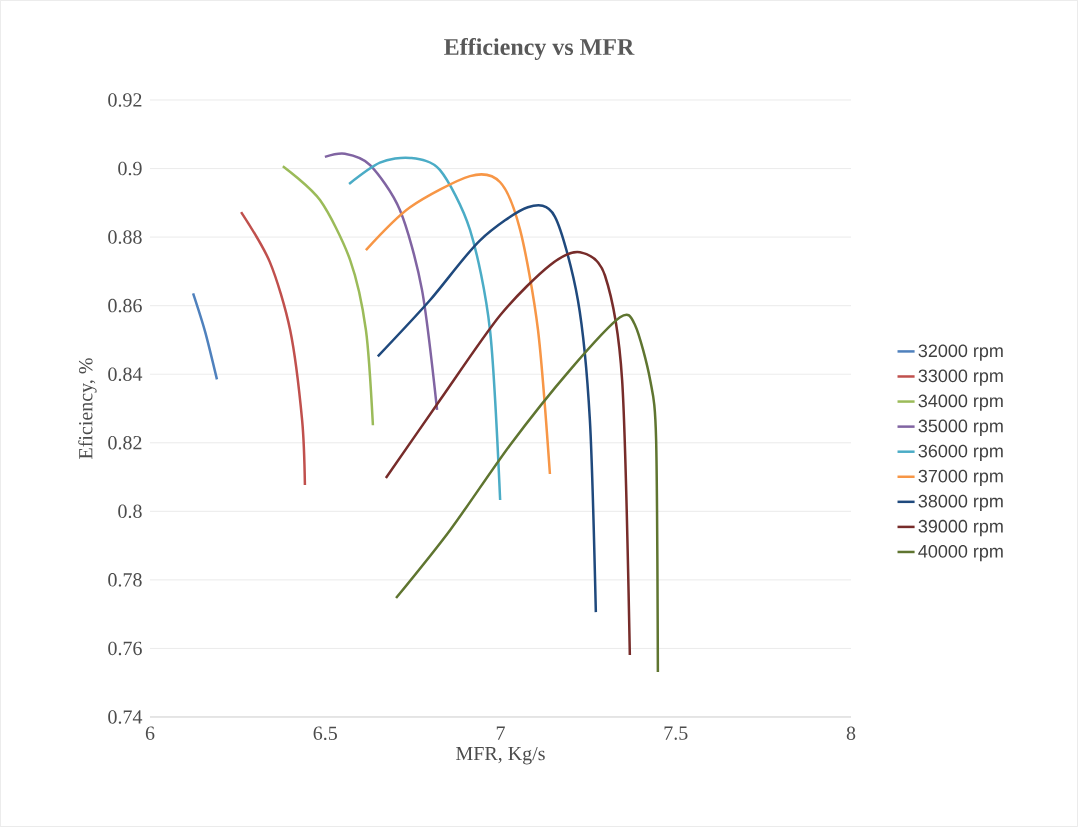  I want to click on x-tick-label: 6, so click(150, 733).